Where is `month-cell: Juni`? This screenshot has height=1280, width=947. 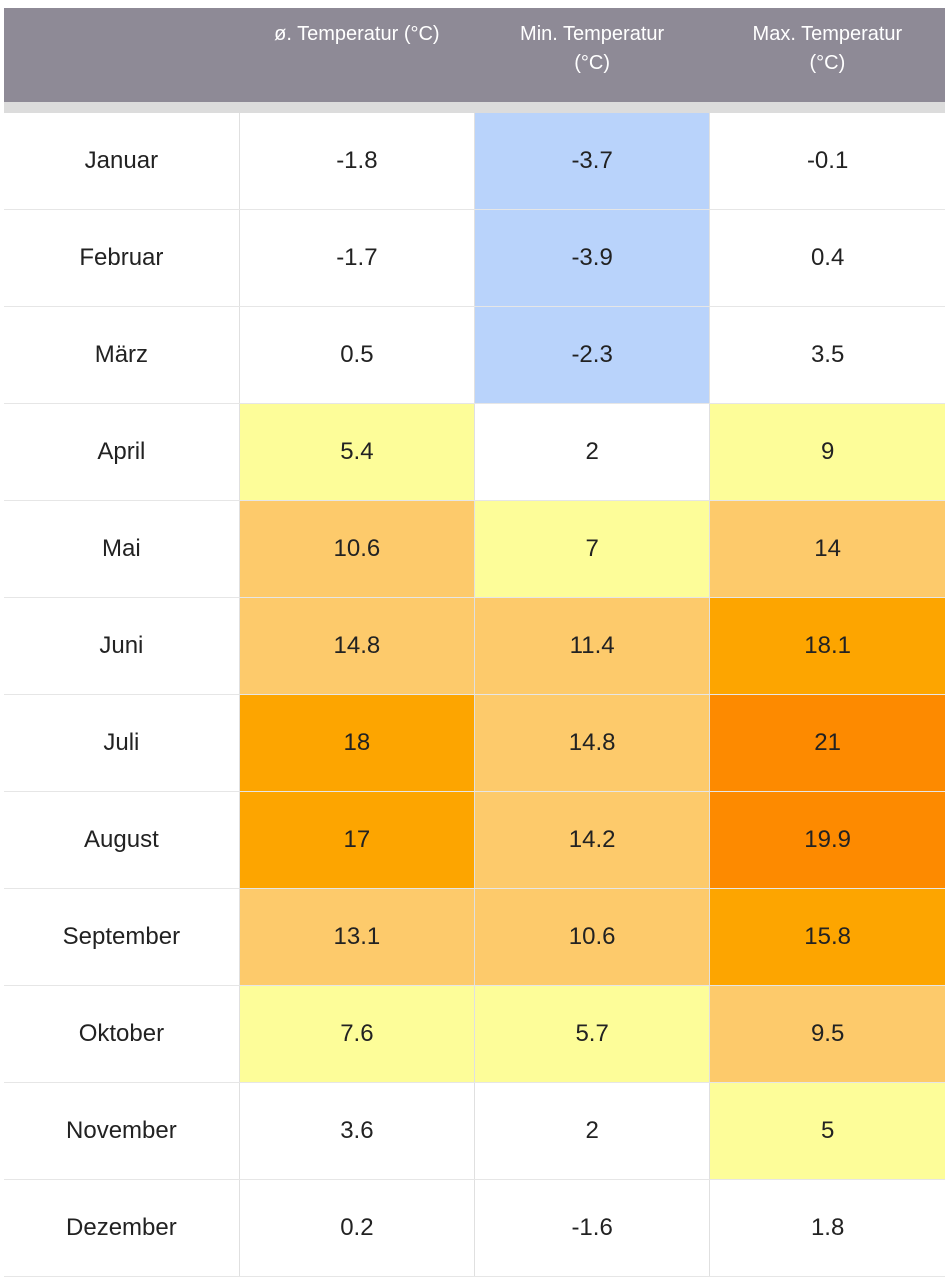 month-cell: Juni is located at coordinates (122, 646).